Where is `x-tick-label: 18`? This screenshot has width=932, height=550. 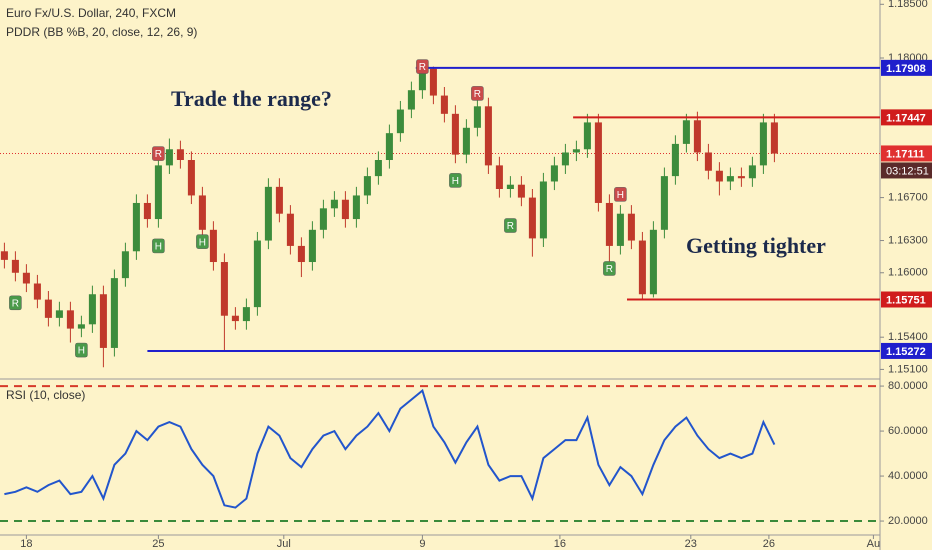 x-tick-label: 18 is located at coordinates (26, 544).